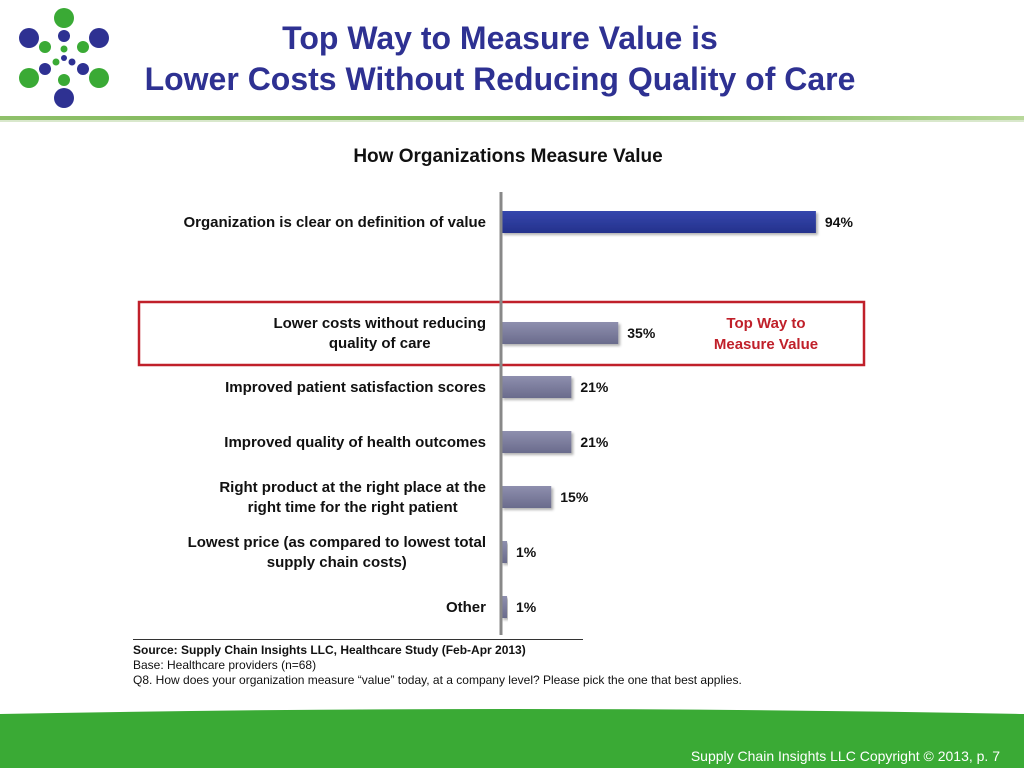 This screenshot has width=1024, height=768. What do you see at coordinates (641, 333) in the screenshot?
I see `value-label: 35%` at bounding box center [641, 333].